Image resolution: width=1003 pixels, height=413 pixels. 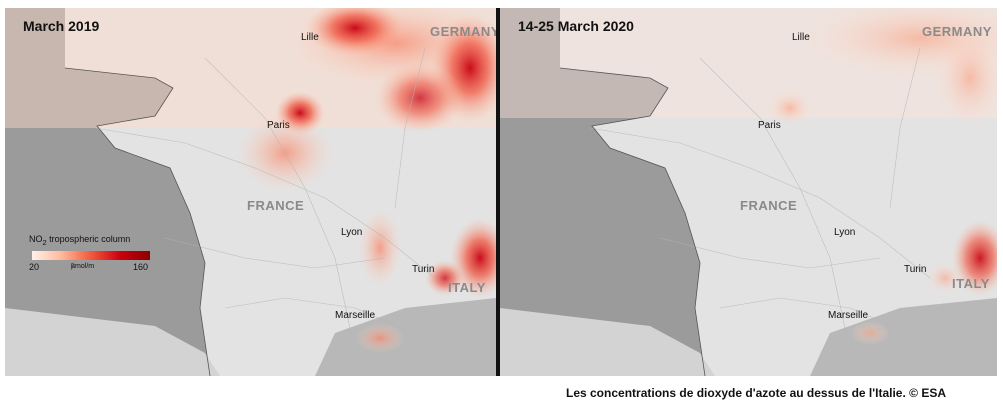 What do you see at coordinates (36, 239) in the screenshot?
I see `legend-title-prefix: NO` at bounding box center [36, 239].